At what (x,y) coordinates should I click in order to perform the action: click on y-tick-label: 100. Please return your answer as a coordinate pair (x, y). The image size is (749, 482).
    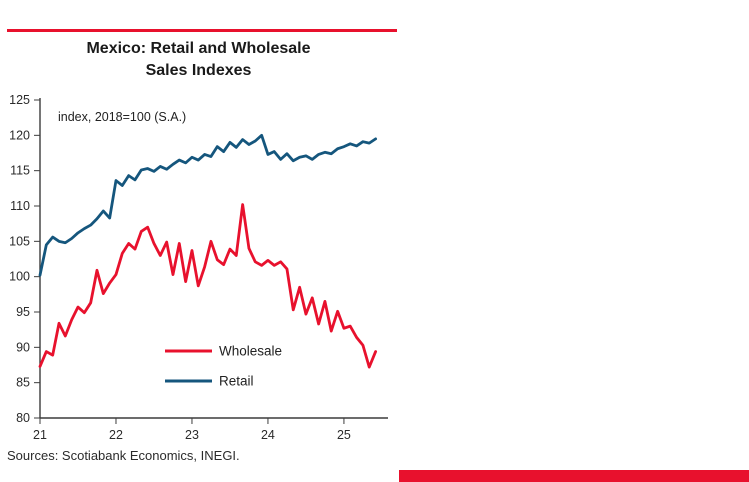
    Looking at the image, I should click on (19, 277).